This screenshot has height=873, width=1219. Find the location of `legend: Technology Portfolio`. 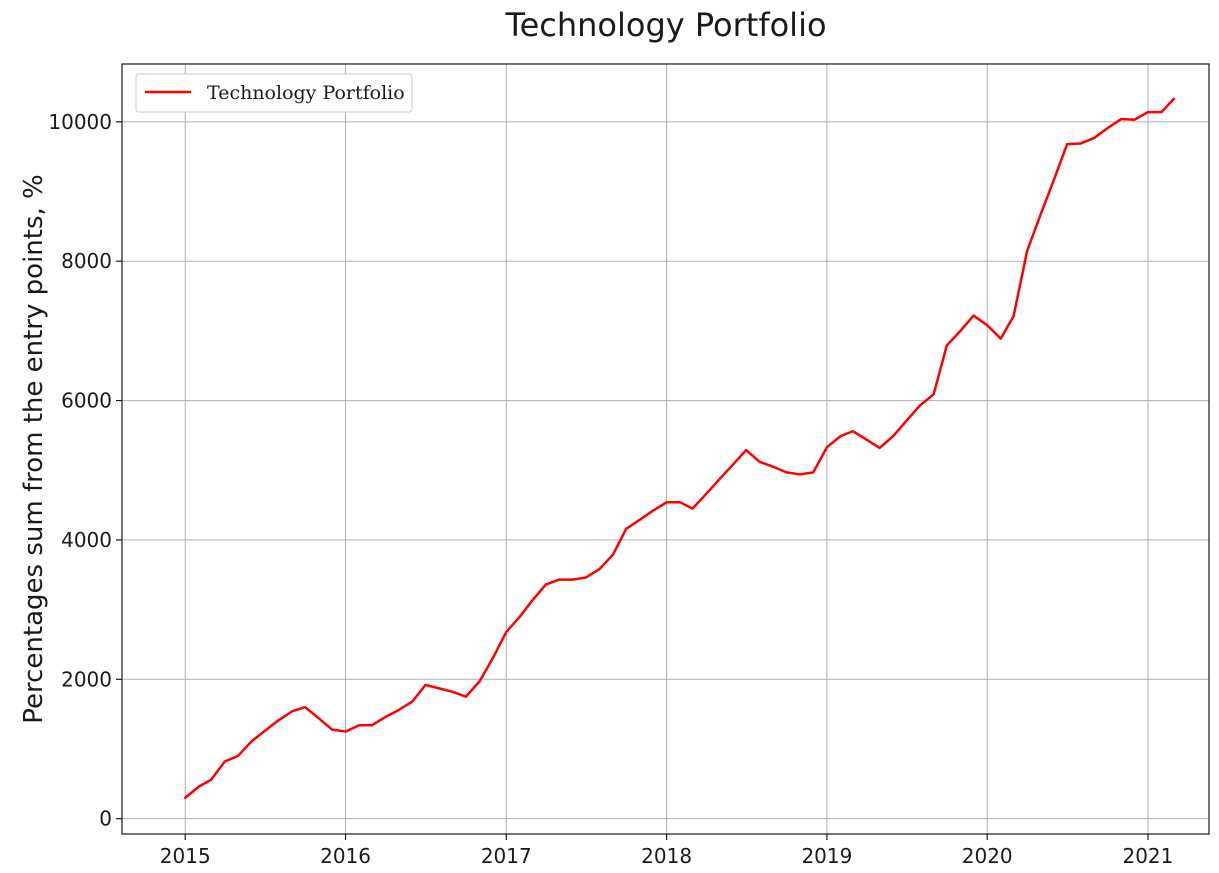

legend: Technology Portfolio is located at coordinates (274, 93).